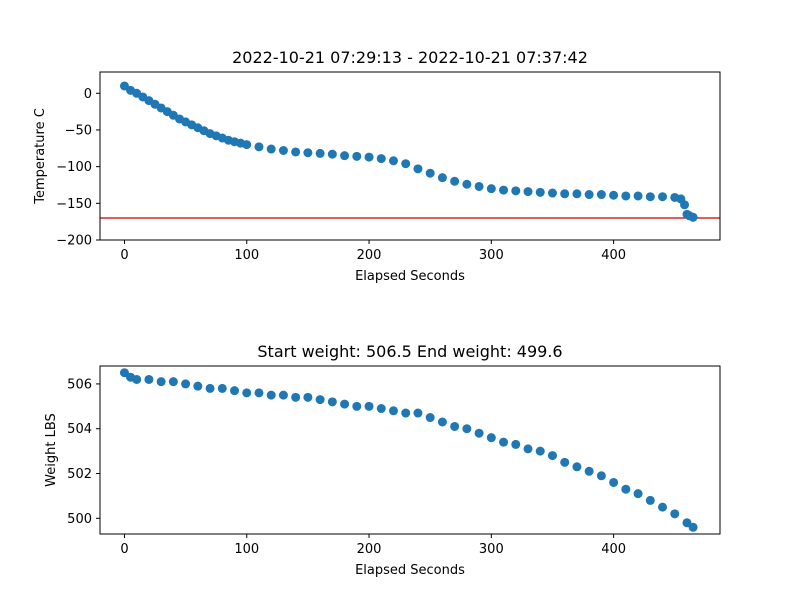 The height and width of the screenshot is (600, 800). Describe the element at coordinates (613, 255) in the screenshot. I see `x-tick-label: 400` at that location.